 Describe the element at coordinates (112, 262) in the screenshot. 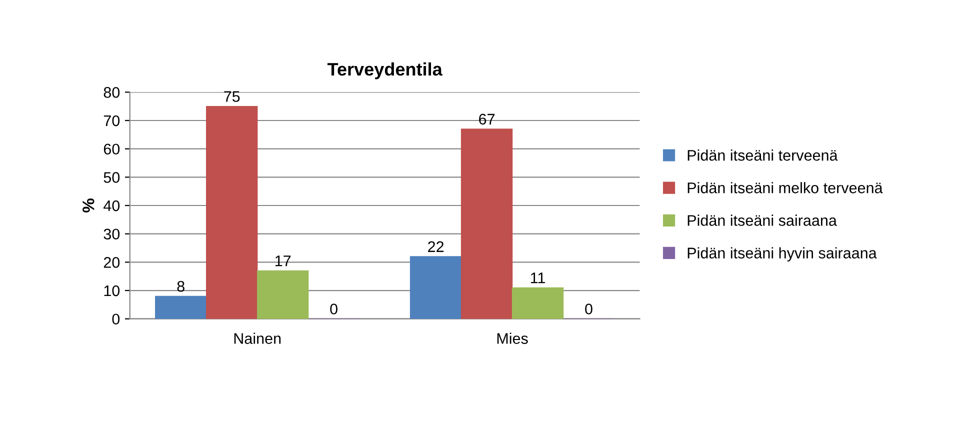

I see `y-tick-label: 20` at that location.